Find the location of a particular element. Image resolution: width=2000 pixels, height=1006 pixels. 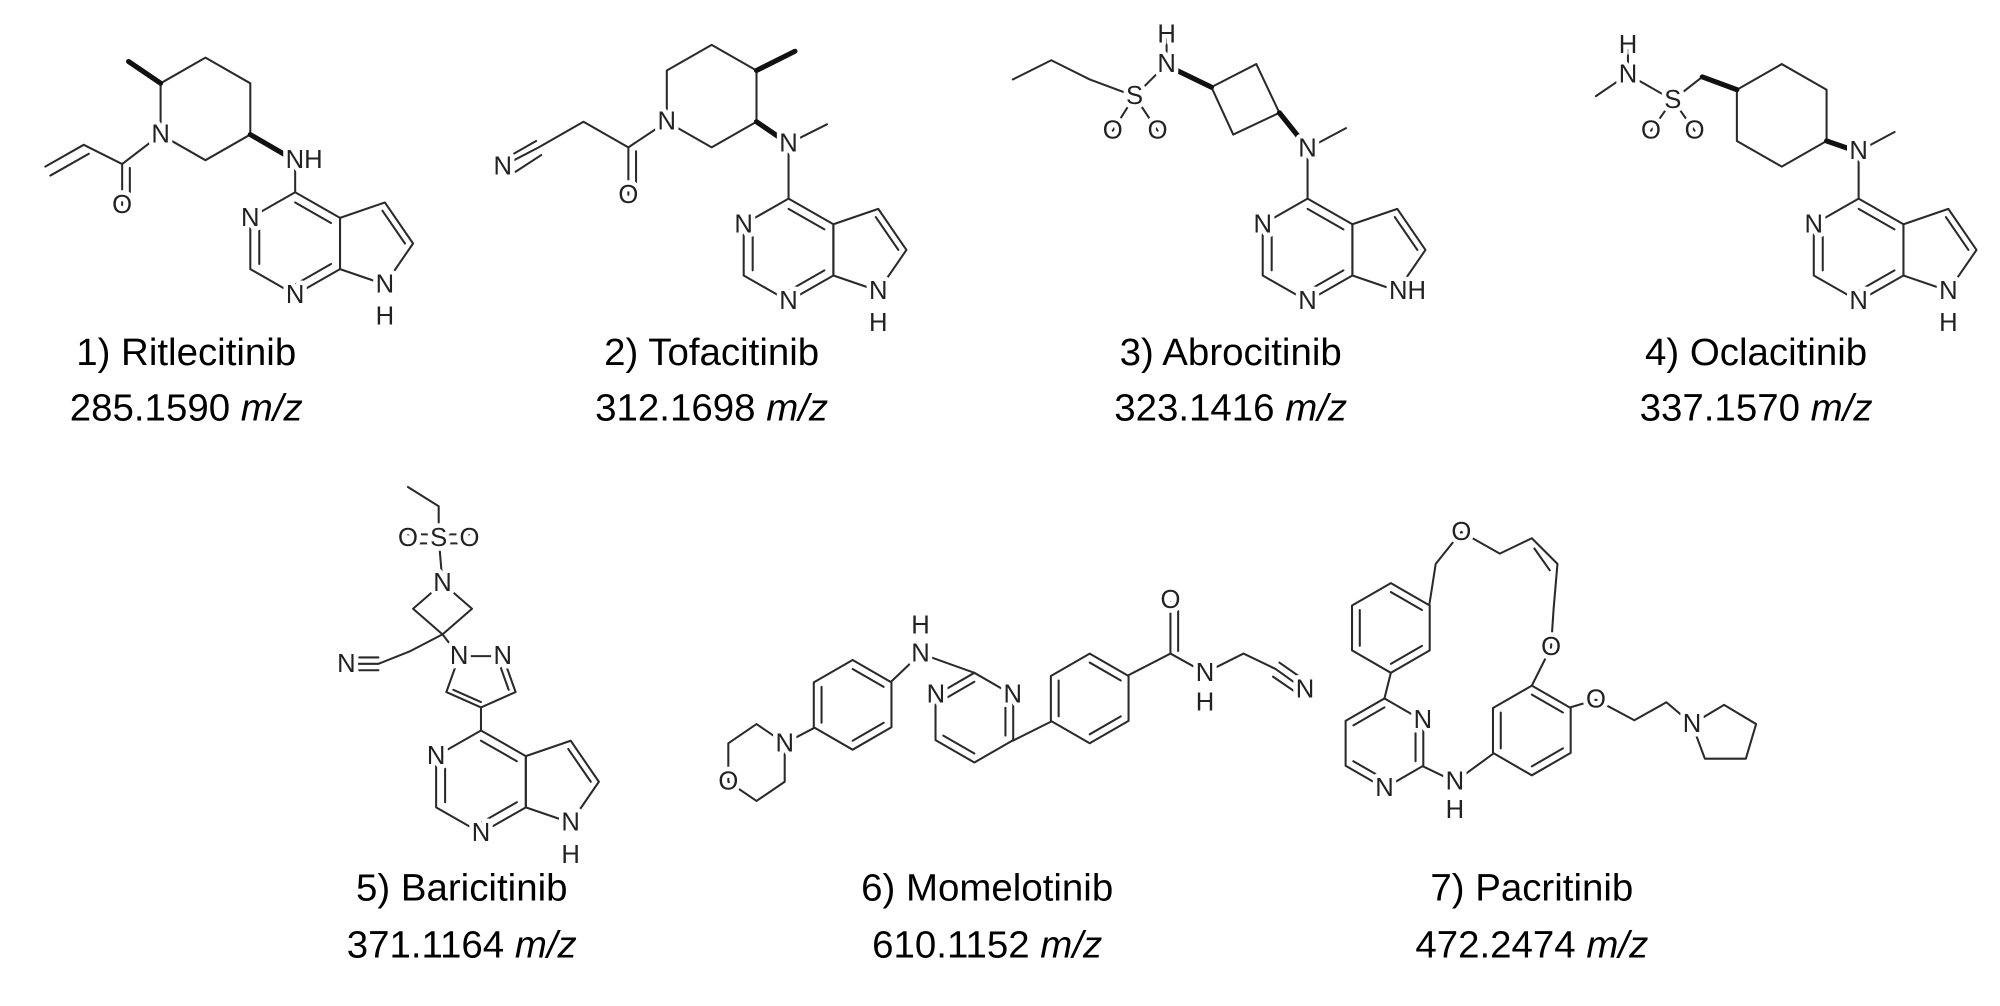

compound-mass: 285.1590 m/z is located at coordinates (186, 407).